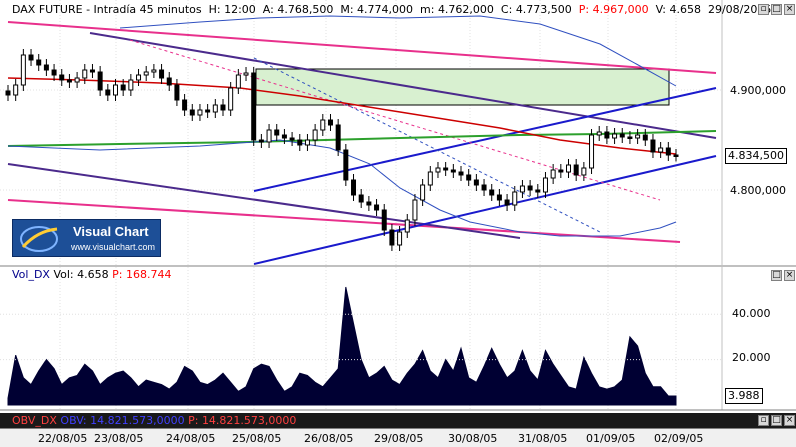  I want to click on bollinger-upper, so click(398, 51).